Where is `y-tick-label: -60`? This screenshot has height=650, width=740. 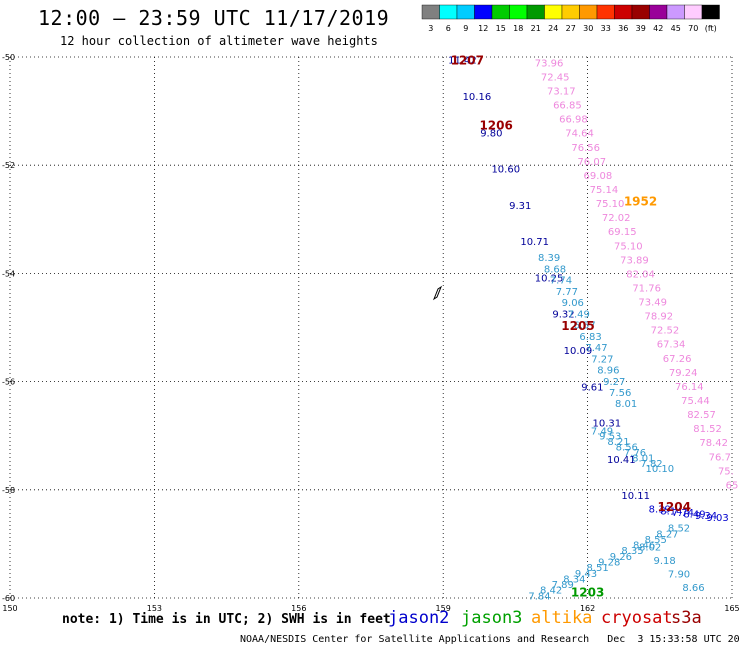 y-tick-label: -60 is located at coordinates (8, 598).